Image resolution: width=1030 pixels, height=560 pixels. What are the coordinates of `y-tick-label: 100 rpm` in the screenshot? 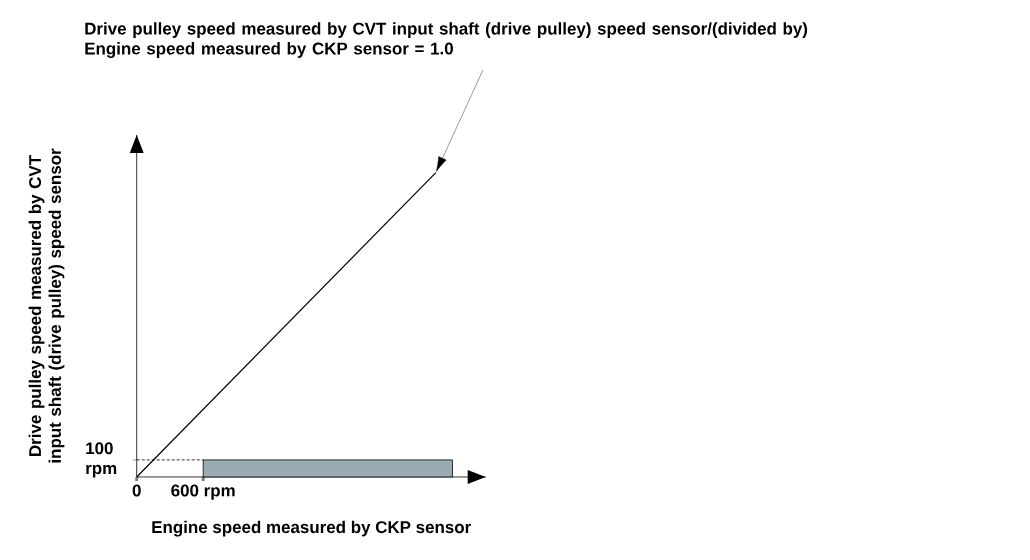 It's located at (101, 460).